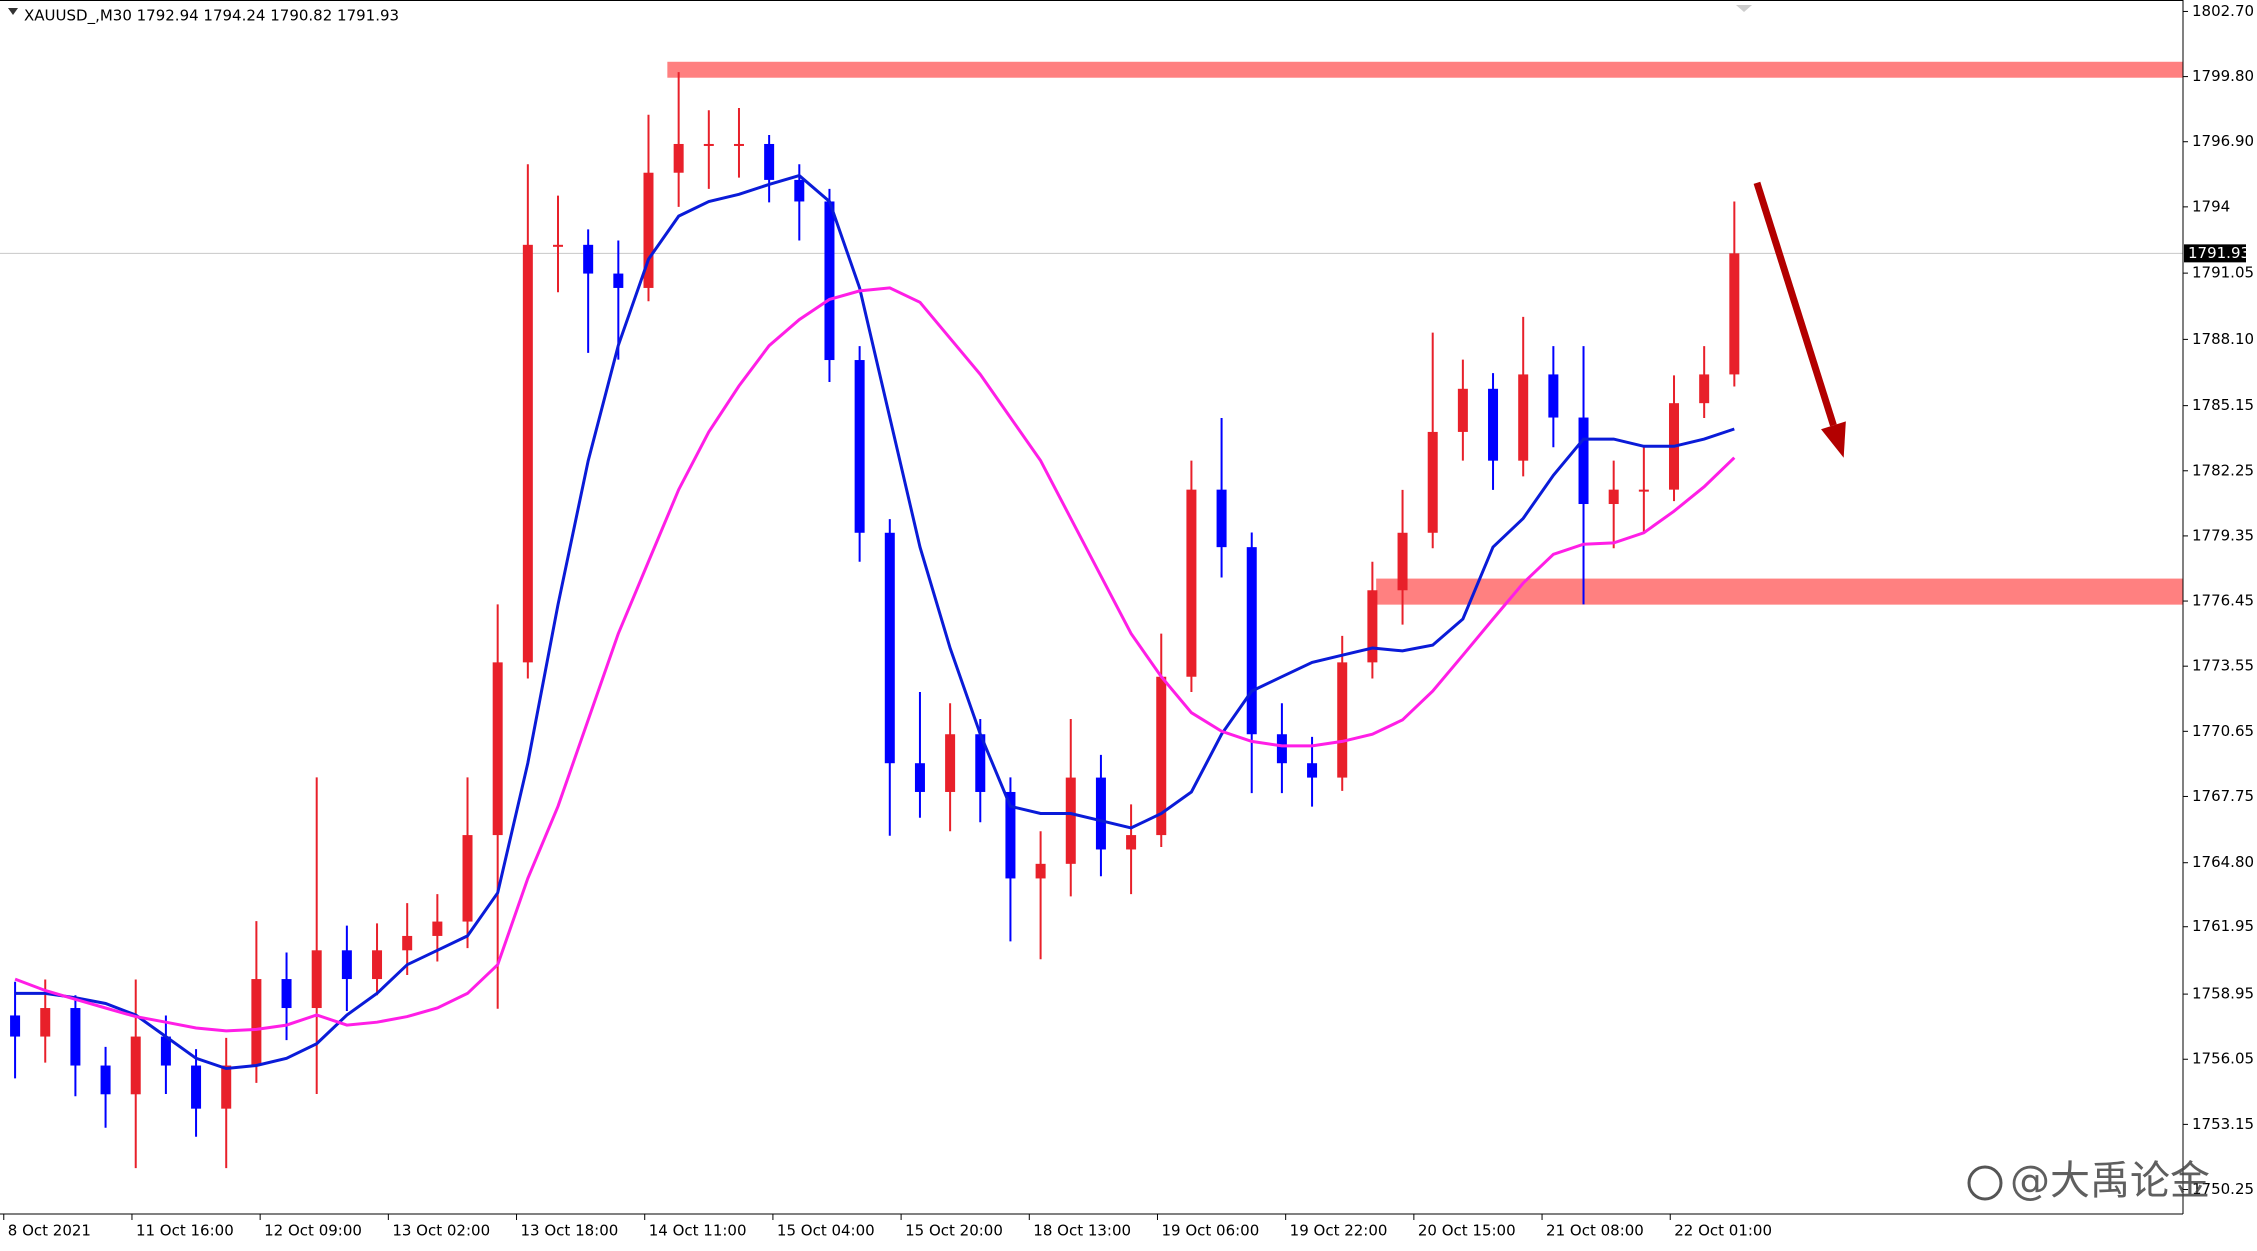 This screenshot has width=2257, height=1251. What do you see at coordinates (2223, 141) in the screenshot?
I see `y-tick-label: 1796.90` at bounding box center [2223, 141].